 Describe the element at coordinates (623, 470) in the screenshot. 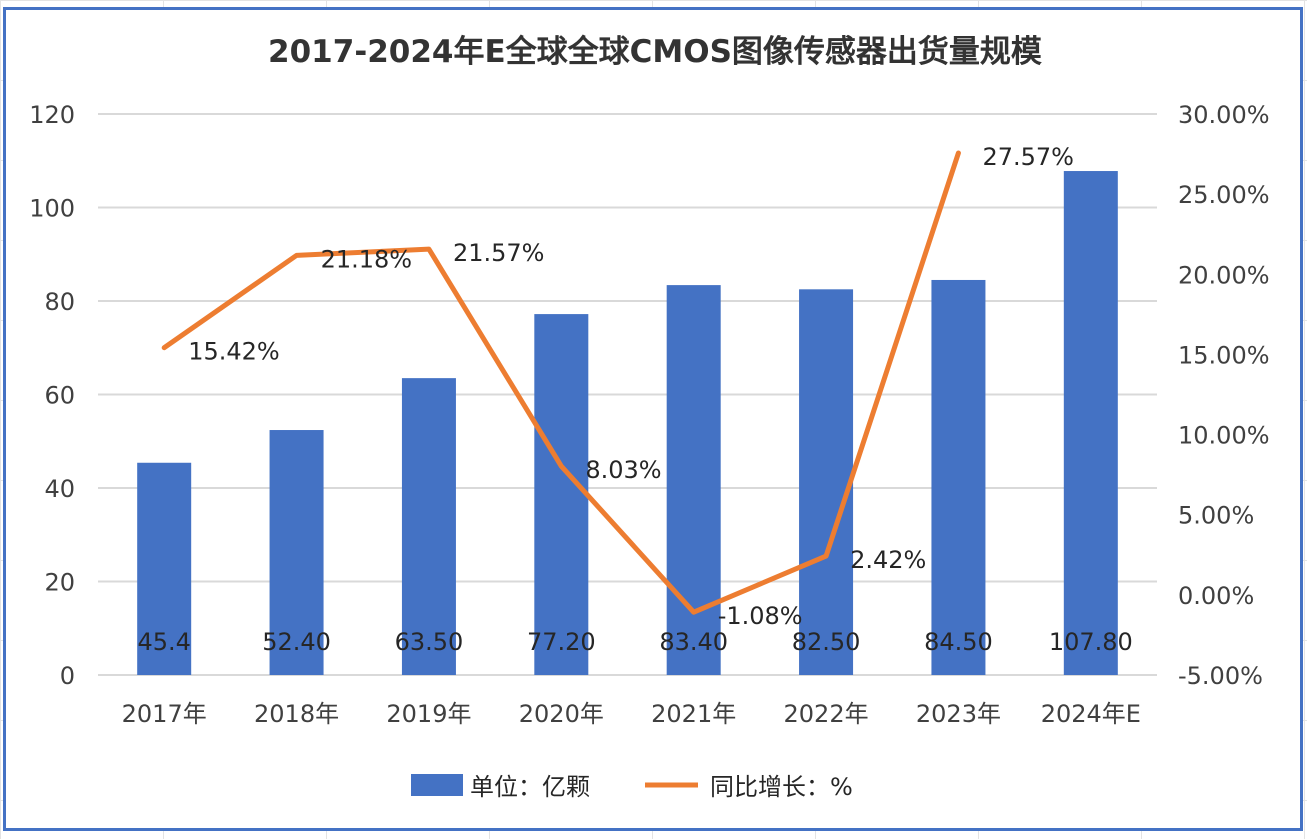

I see `line-data-label: 8.03%` at that location.